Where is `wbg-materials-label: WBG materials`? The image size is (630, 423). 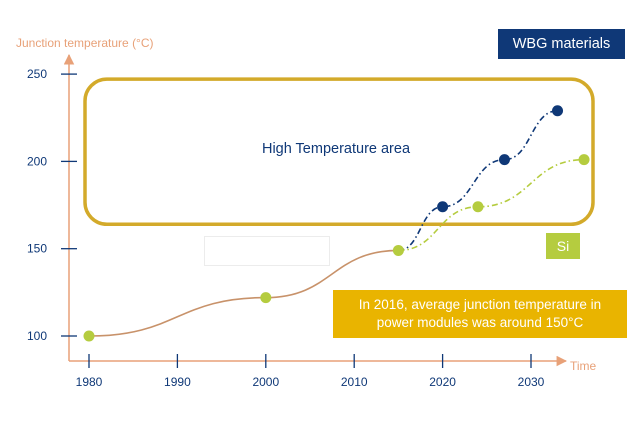 wbg-materials-label: WBG materials is located at coordinates (561, 44).